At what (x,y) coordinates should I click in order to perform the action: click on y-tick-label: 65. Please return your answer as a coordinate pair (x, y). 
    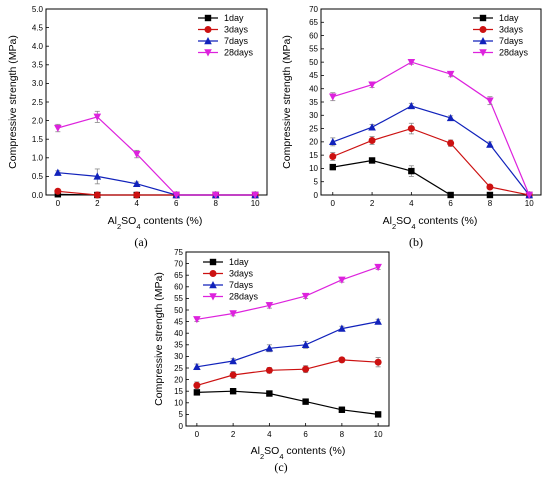
    Looking at the image, I should click on (313, 22).